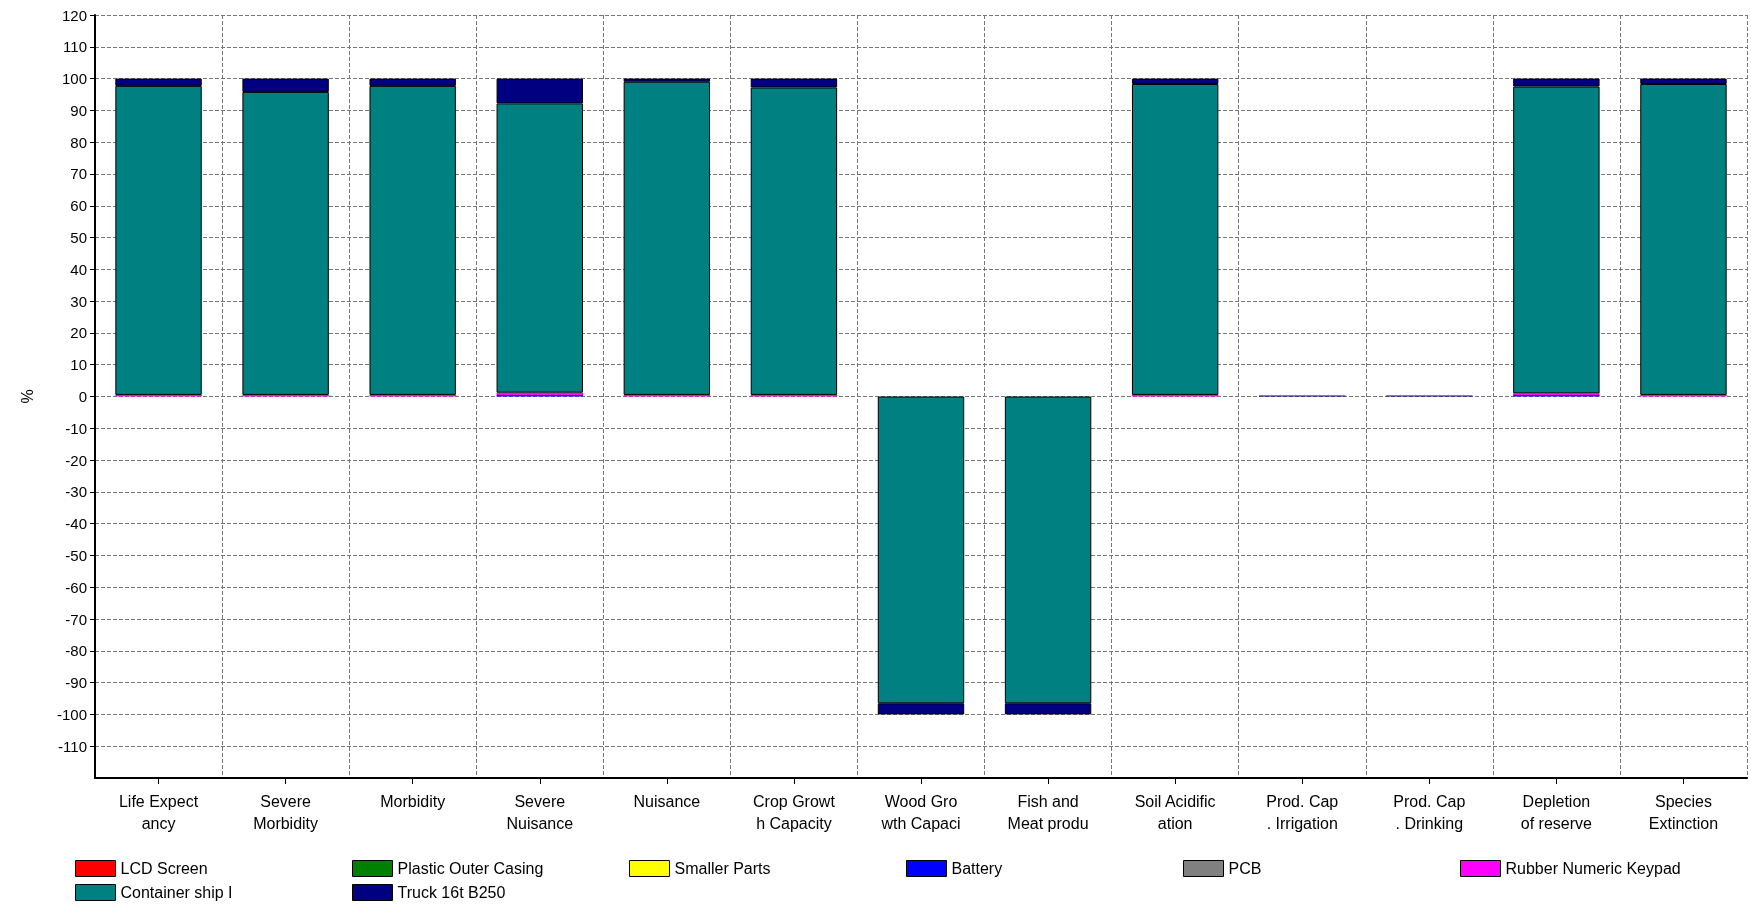 This screenshot has width=1751, height=906. What do you see at coordinates (470, 868) in the screenshot?
I see `legend-label: Plastic Outer Casing` at bounding box center [470, 868].